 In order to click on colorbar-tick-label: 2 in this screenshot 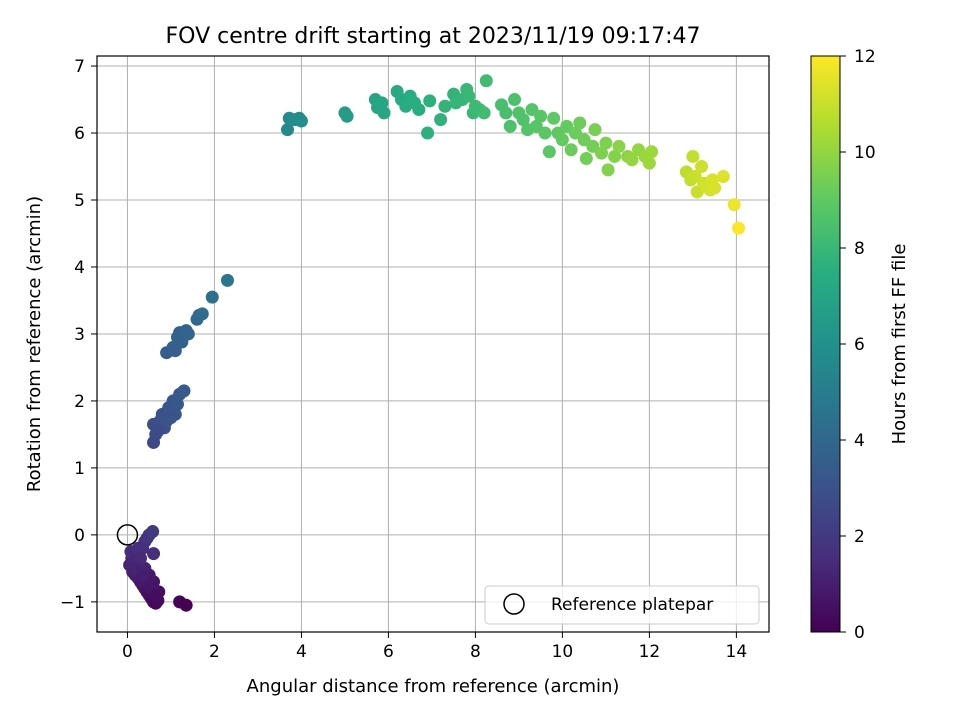, I will do `click(859, 537)`.